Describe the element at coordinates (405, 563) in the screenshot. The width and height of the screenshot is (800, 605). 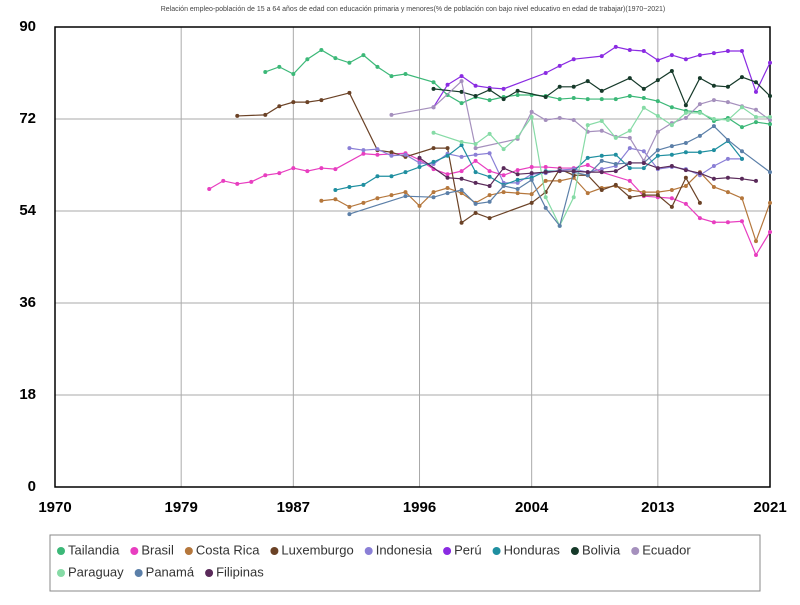
I see `legend-box` at that location.